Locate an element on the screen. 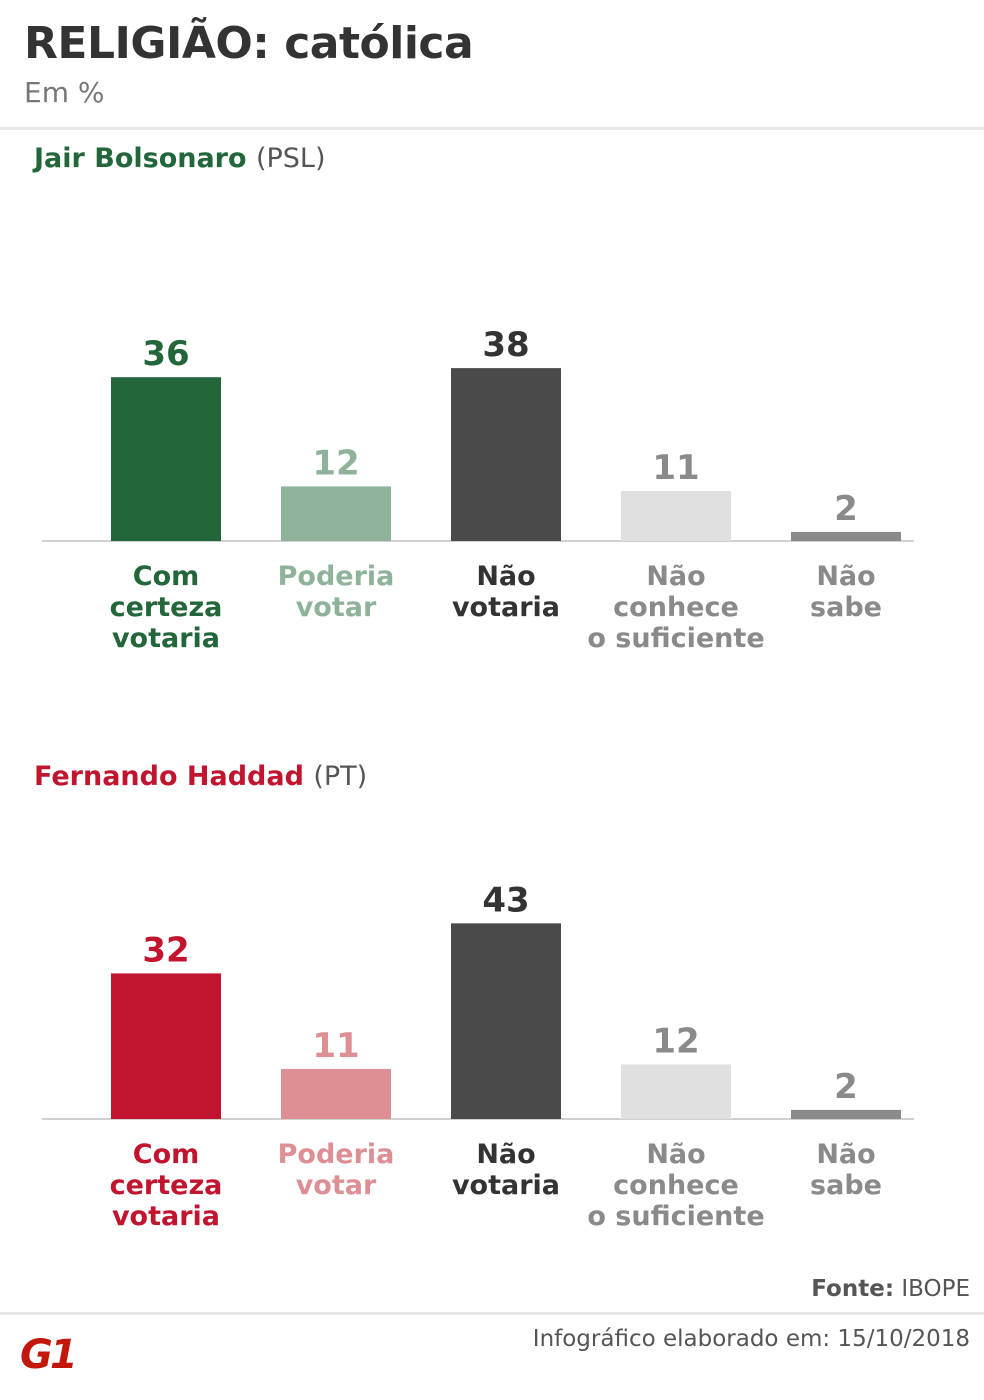 The image size is (984, 1400). chart1-category-line: conhece is located at coordinates (676, 607).